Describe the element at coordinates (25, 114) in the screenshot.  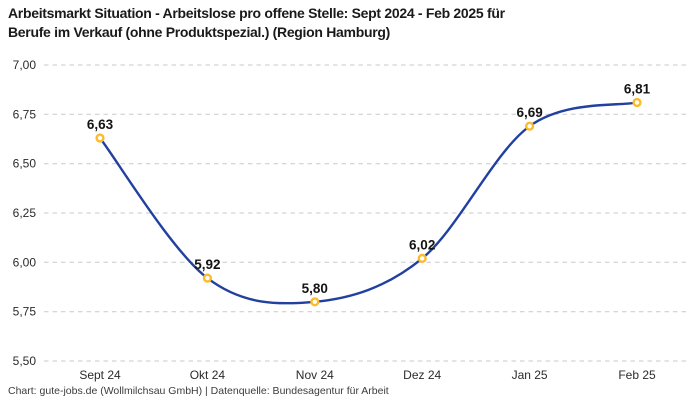
I see `y-tick-label: 6,75` at that location.